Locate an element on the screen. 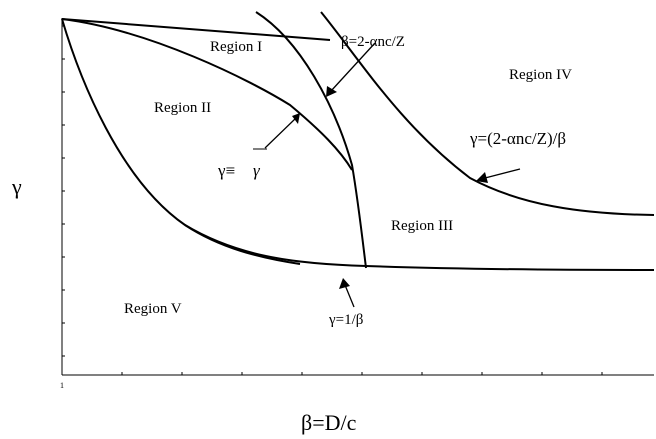 The height and width of the screenshot is (439, 656). x-origin-tick-label: 1 is located at coordinates (62, 385).